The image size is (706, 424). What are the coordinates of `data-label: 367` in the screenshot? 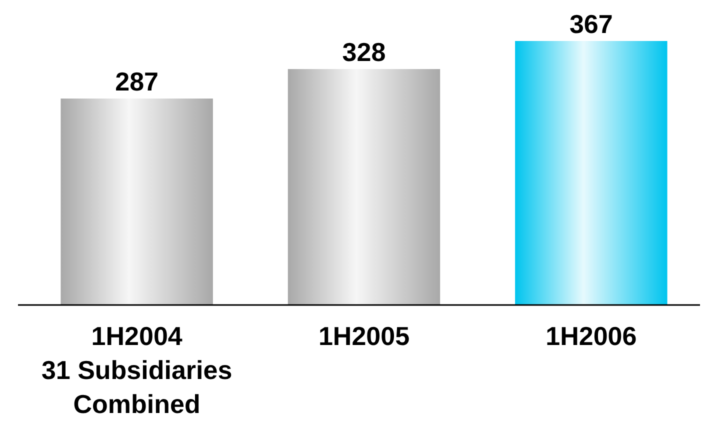 It's located at (591, 24).